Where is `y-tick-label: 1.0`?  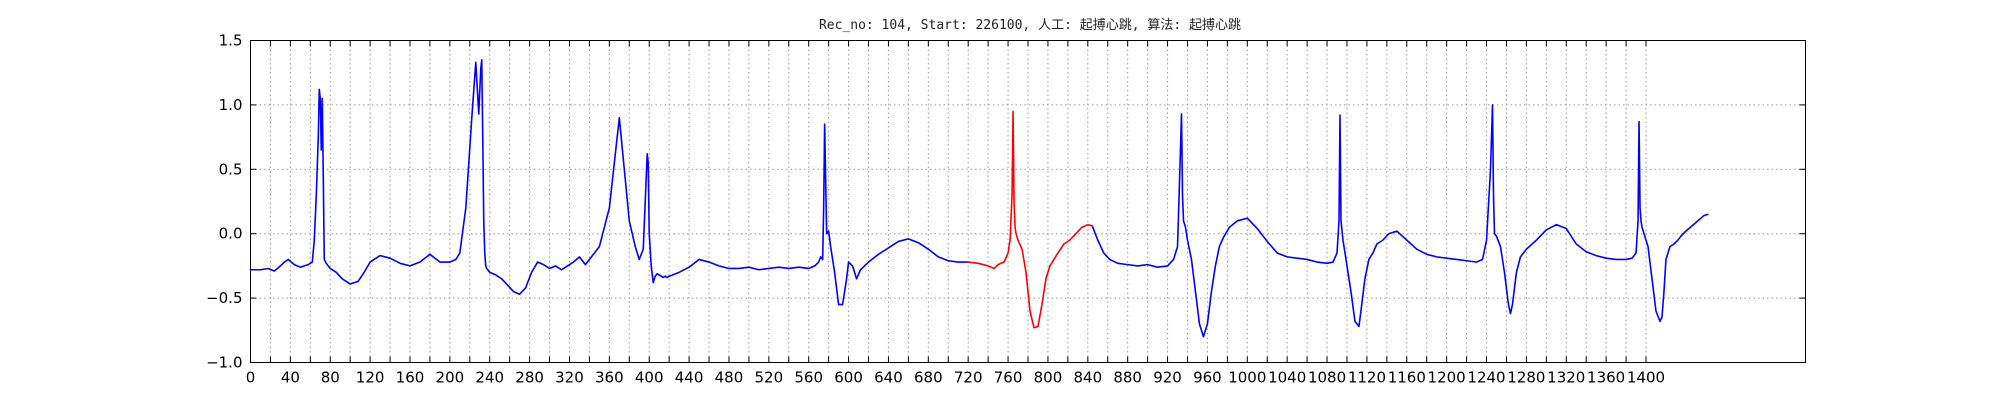 y-tick-label: 1.0 is located at coordinates (231, 105).